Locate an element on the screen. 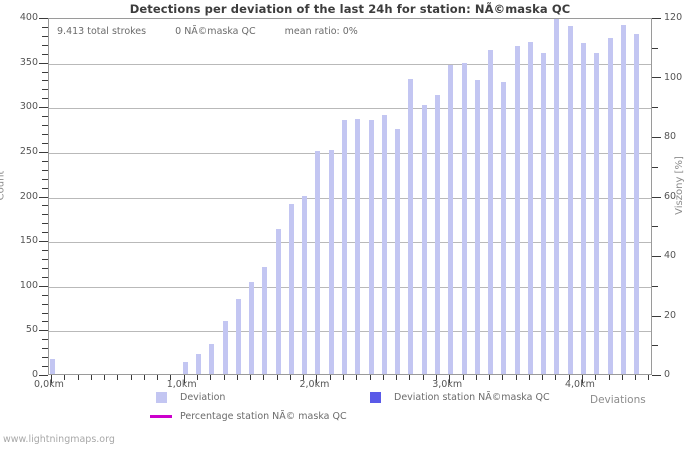 This screenshot has height=450, width=700. y-tick-label-left: 400 is located at coordinates (28, 17).